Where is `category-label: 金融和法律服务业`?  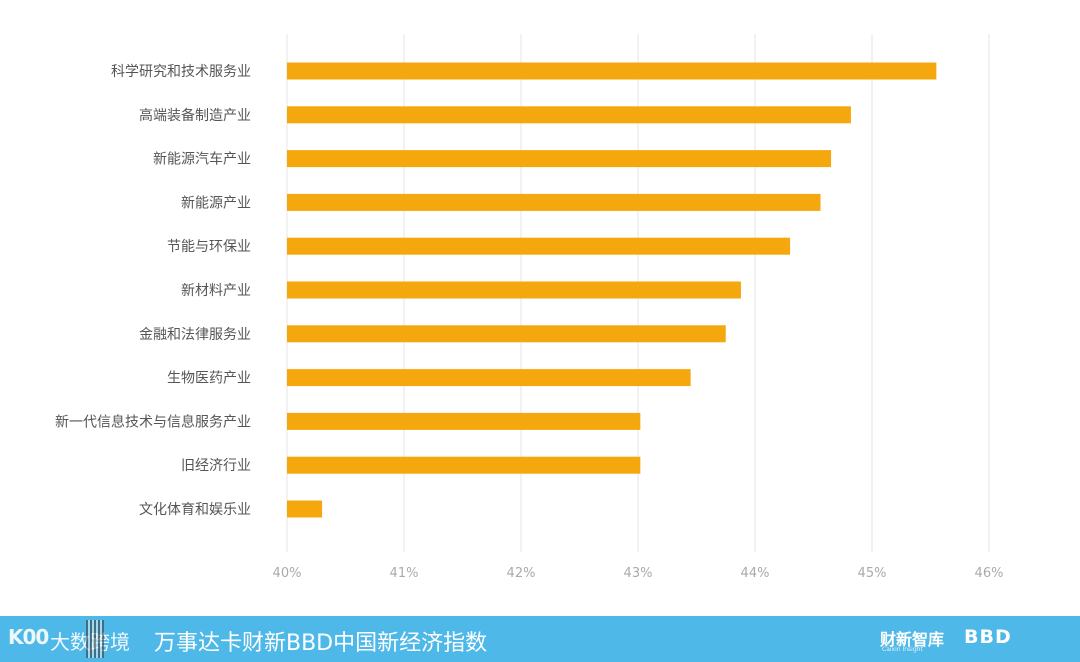
category-label: 金融和法律服务业 is located at coordinates (195, 335).